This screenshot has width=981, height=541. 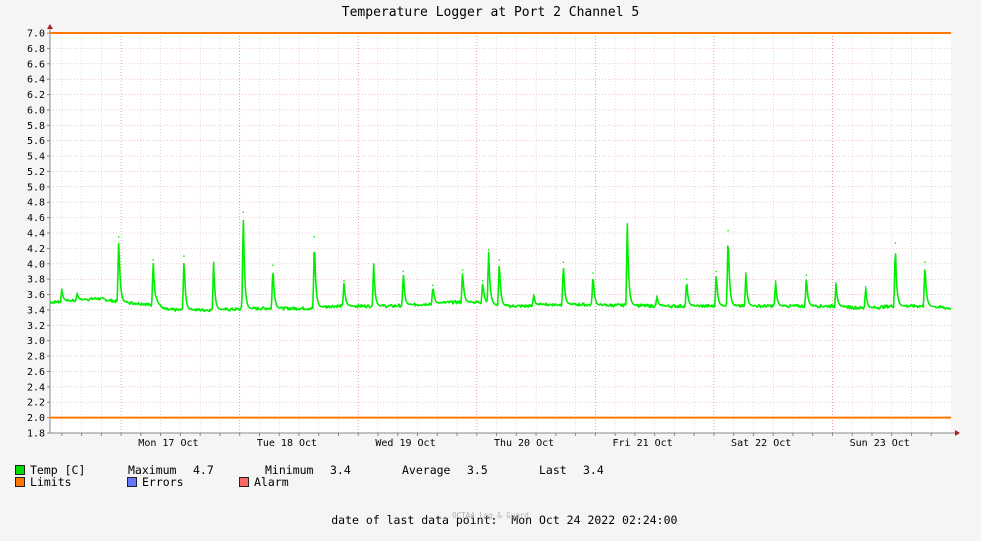 I want to click on last-value: 3.4, so click(x=593, y=470).